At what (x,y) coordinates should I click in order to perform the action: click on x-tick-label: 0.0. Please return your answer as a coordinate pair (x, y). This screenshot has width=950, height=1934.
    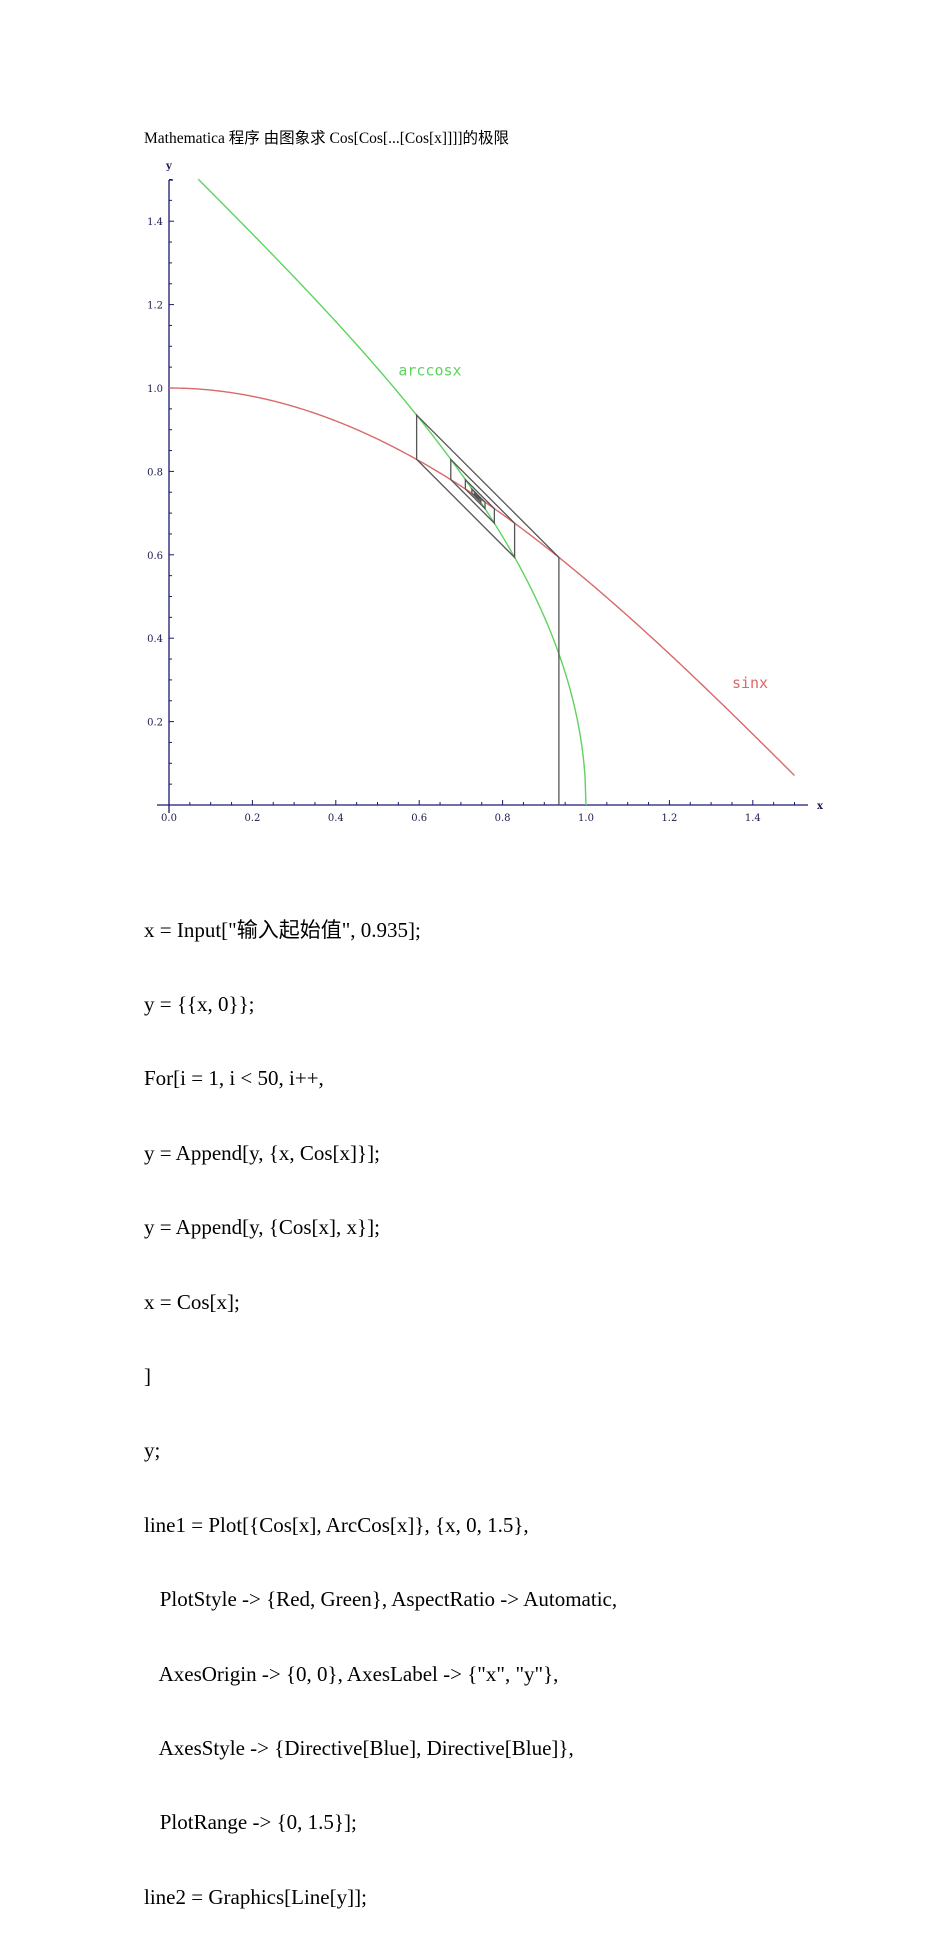
    Looking at the image, I should click on (169, 818).